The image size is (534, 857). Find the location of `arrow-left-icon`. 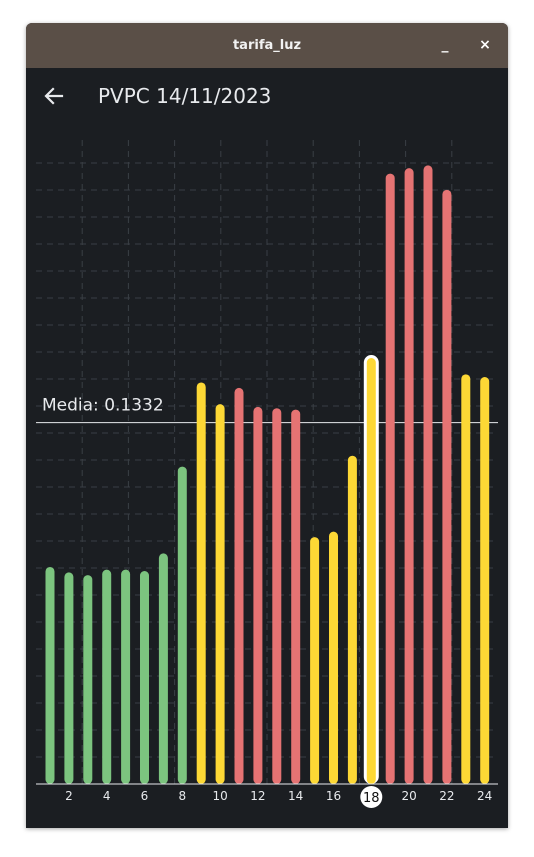

arrow-left-icon is located at coordinates (54, 96).